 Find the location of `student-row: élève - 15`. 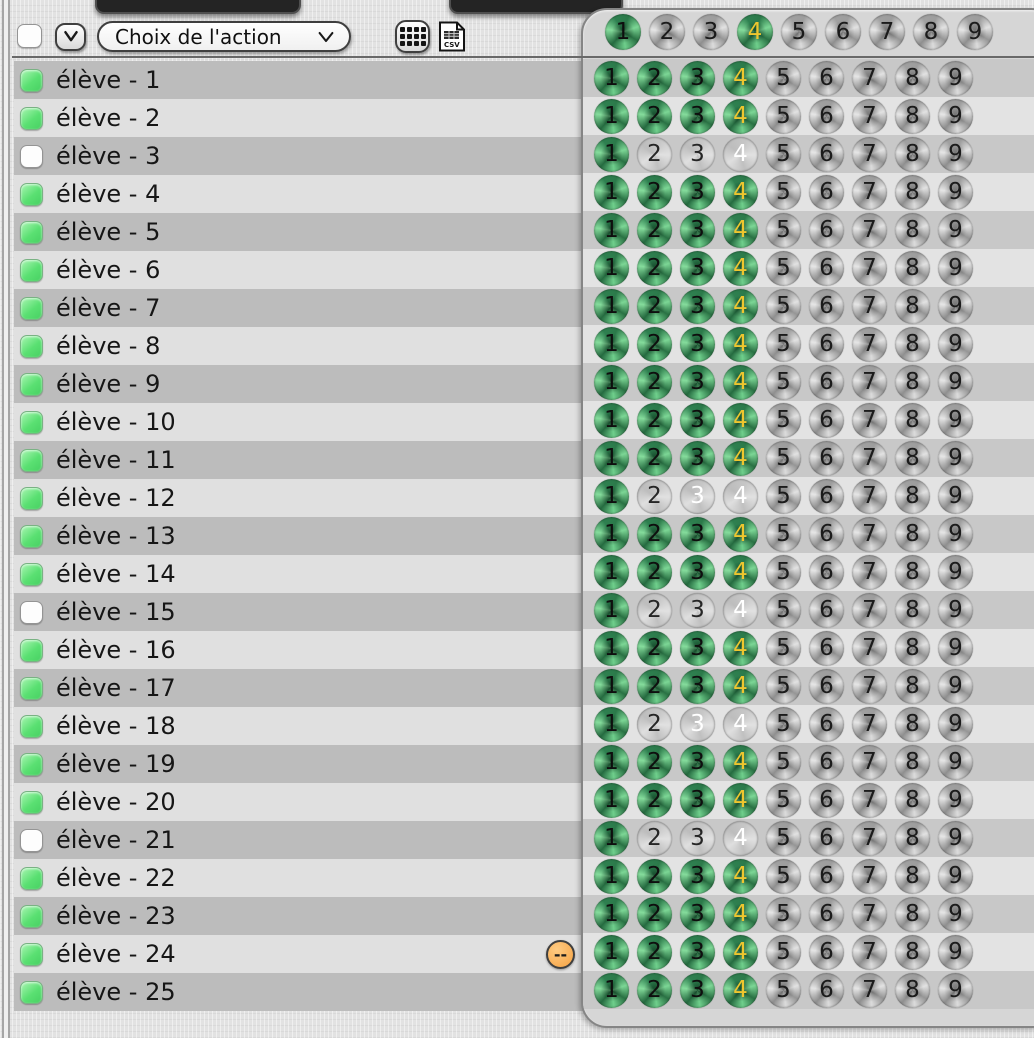

student-row: élève - 15 is located at coordinates (298, 612).